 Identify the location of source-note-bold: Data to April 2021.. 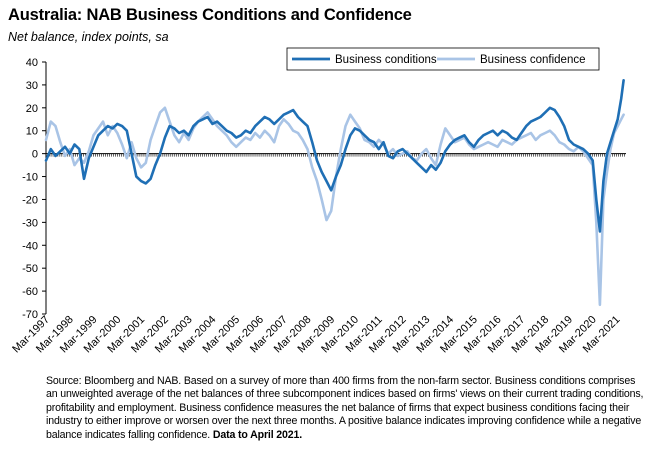
(257, 434).